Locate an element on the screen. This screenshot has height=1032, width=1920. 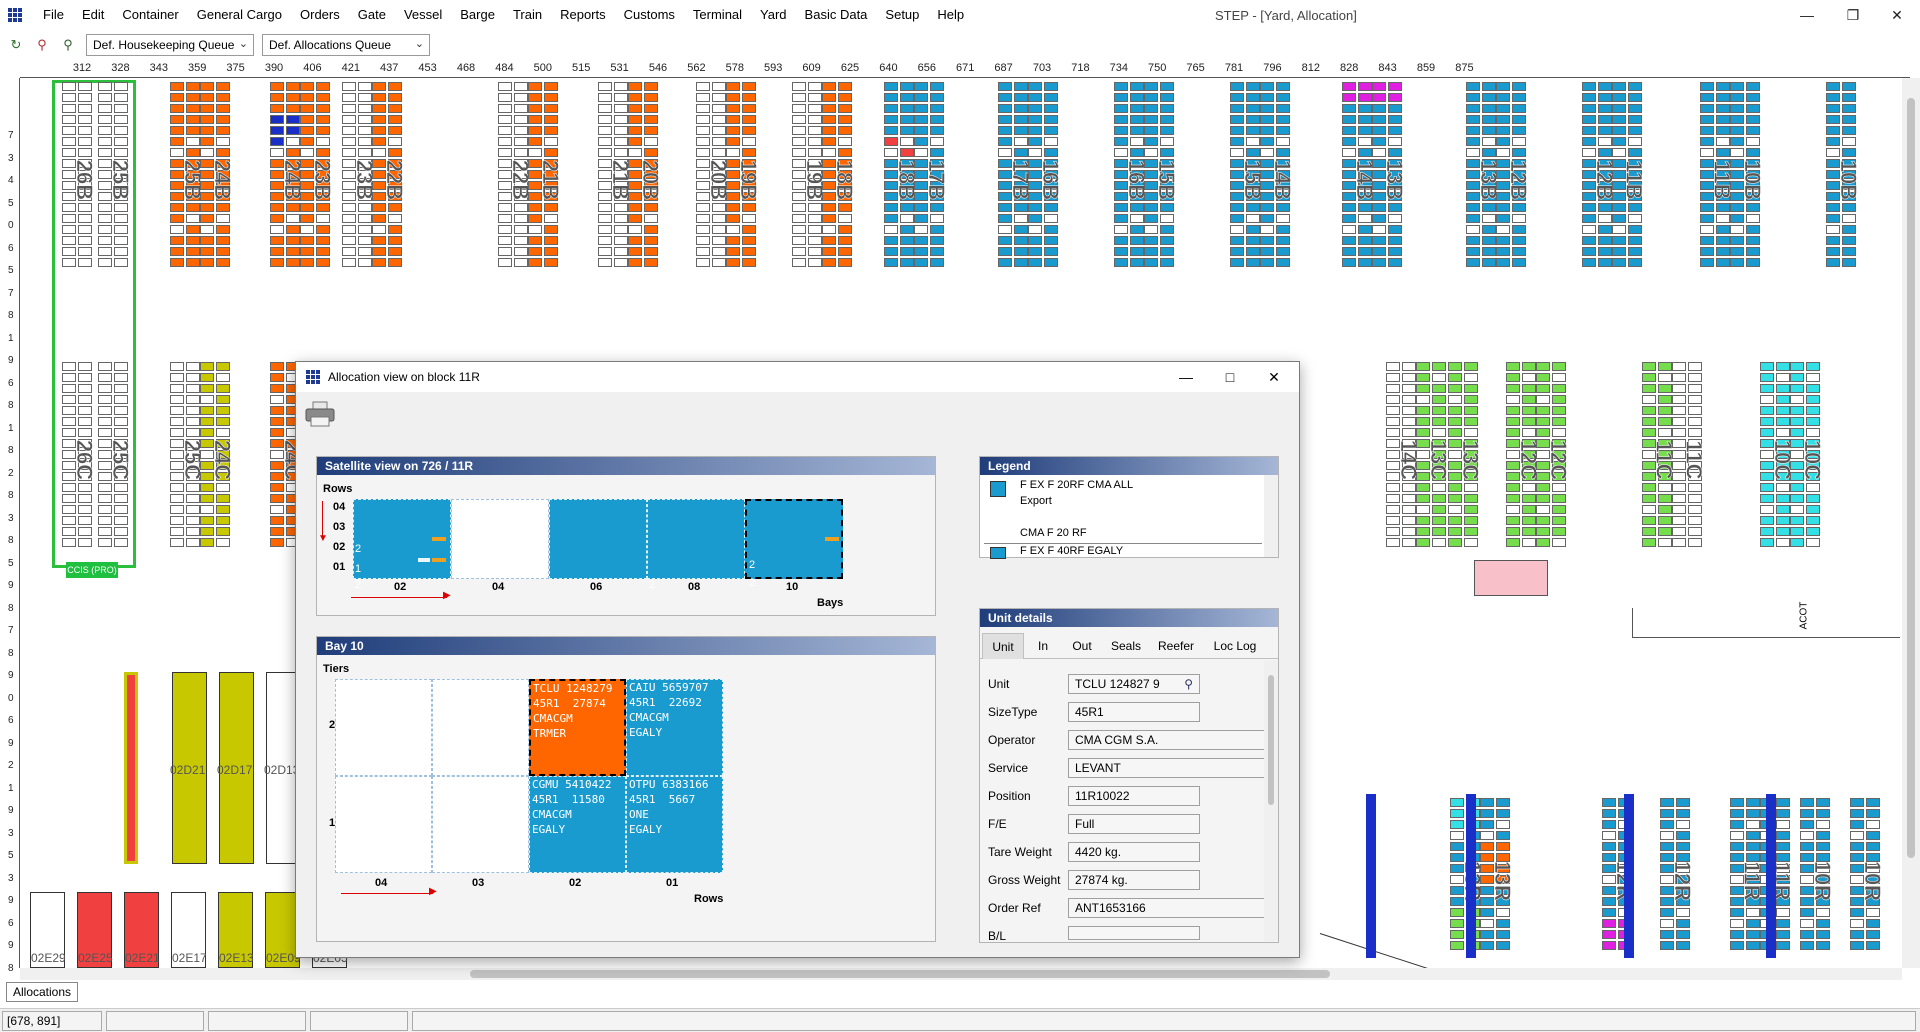
menu-terminal: Terminal is located at coordinates (717, 14).